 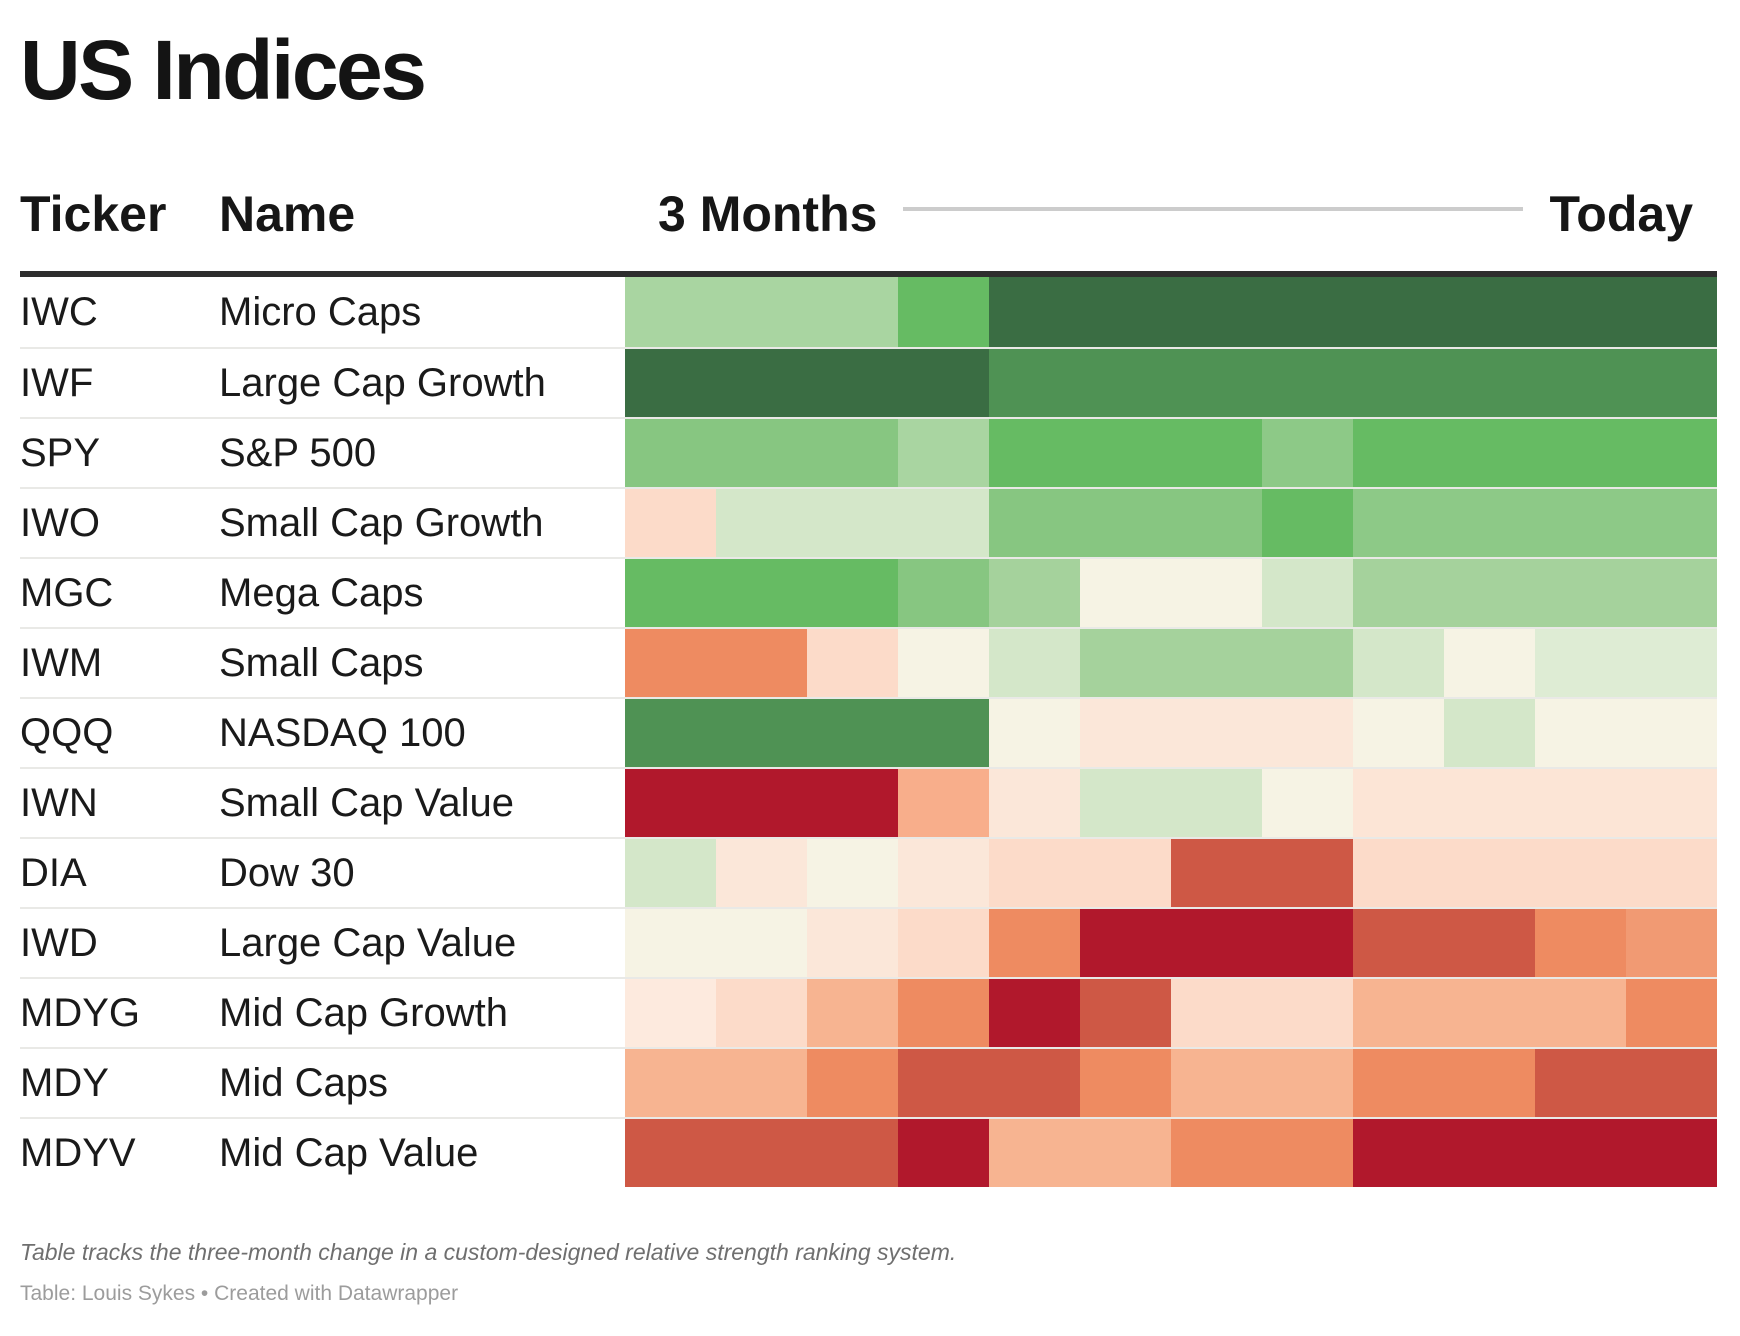 What do you see at coordinates (287, 214) in the screenshot?
I see `name-column-header: Name` at bounding box center [287, 214].